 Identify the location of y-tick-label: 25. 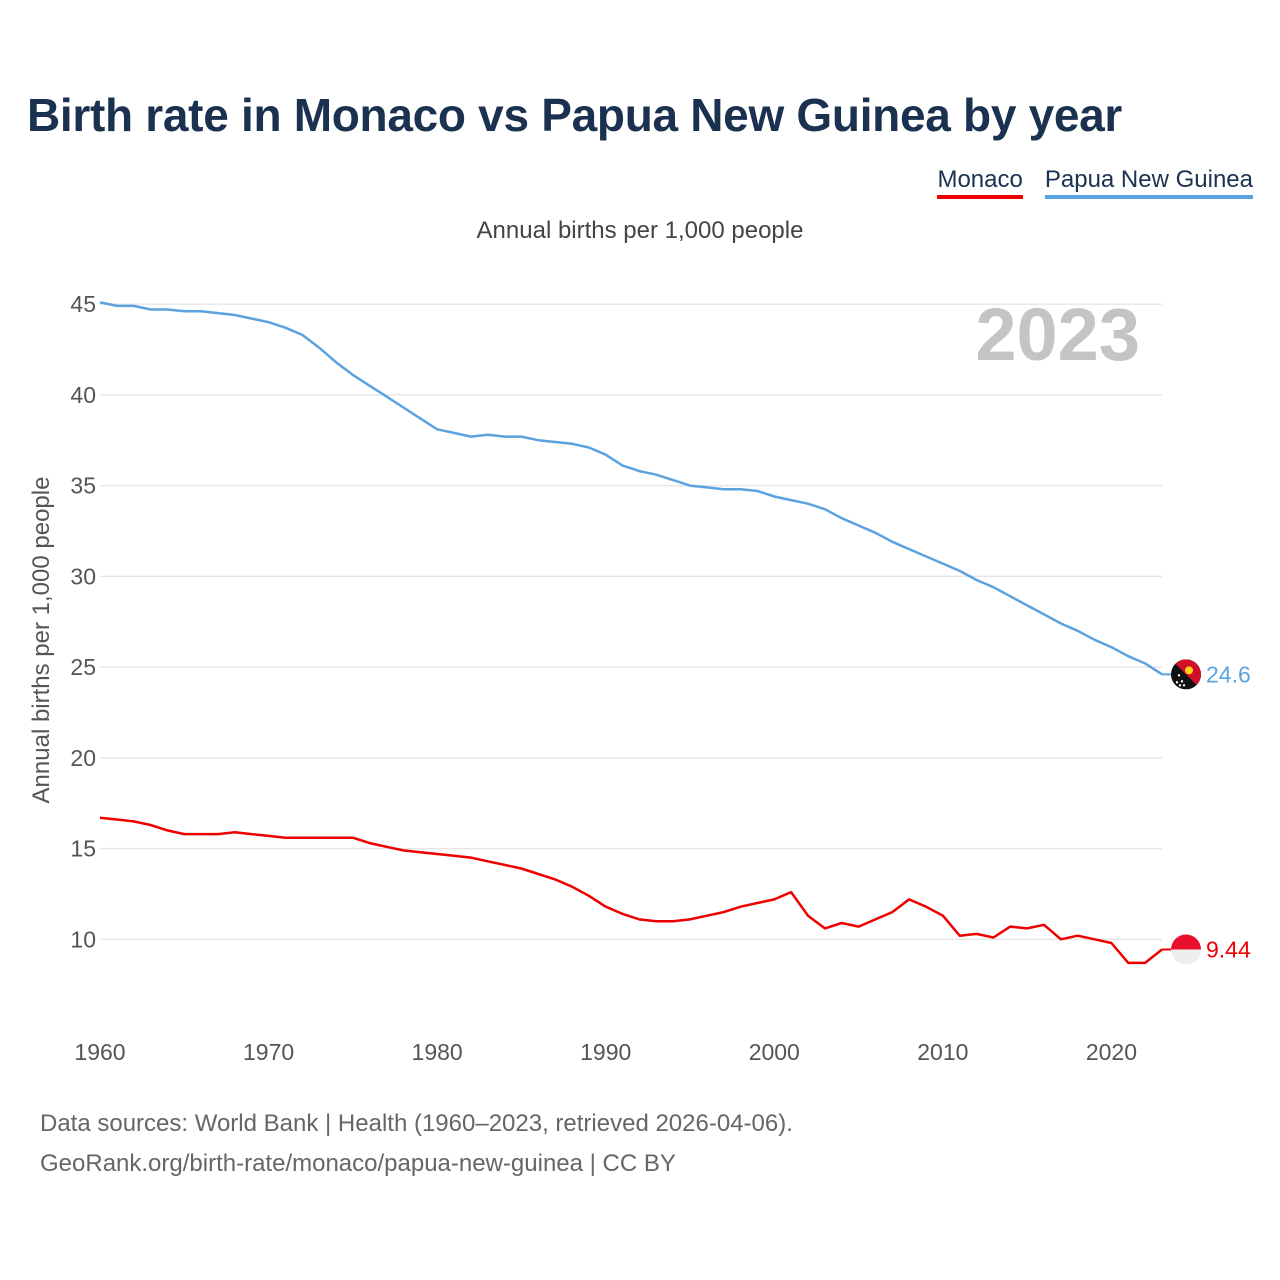
(83, 667).